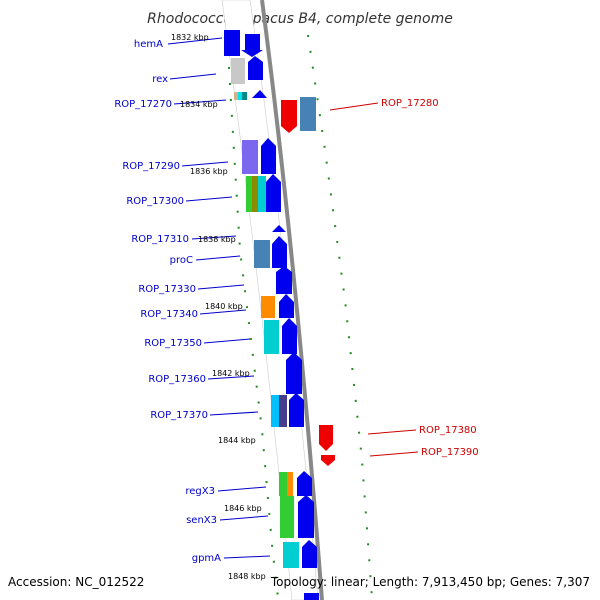 The width and height of the screenshot is (600, 600). I want to click on kbp-label: 1848 kbp, so click(247, 576).